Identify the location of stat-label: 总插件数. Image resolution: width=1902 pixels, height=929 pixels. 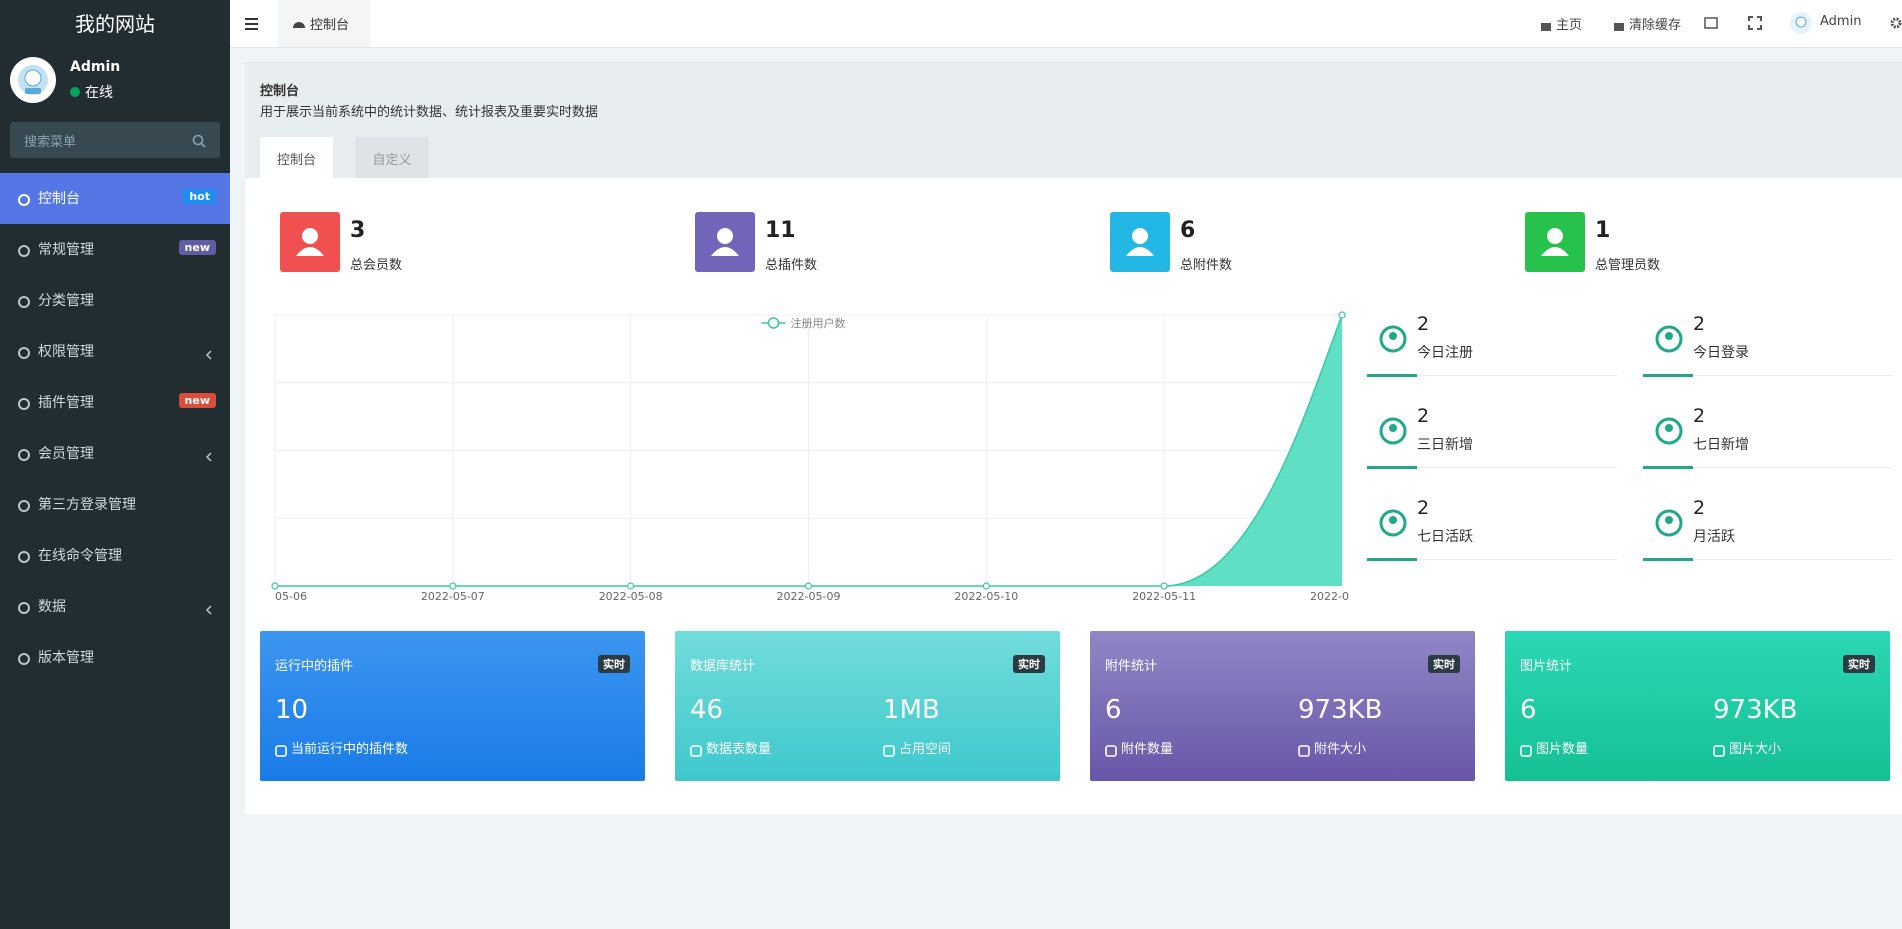
(791, 265).